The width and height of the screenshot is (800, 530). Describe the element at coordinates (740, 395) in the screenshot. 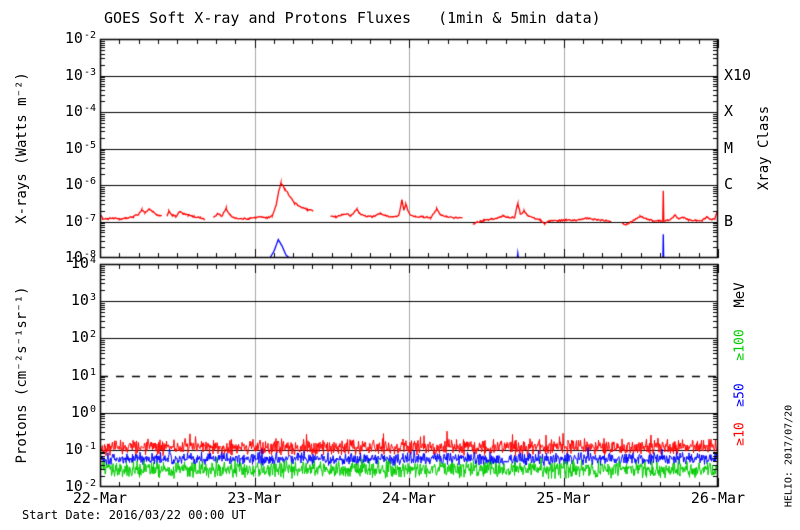

I see `proton-energy-label: ≥50` at that location.